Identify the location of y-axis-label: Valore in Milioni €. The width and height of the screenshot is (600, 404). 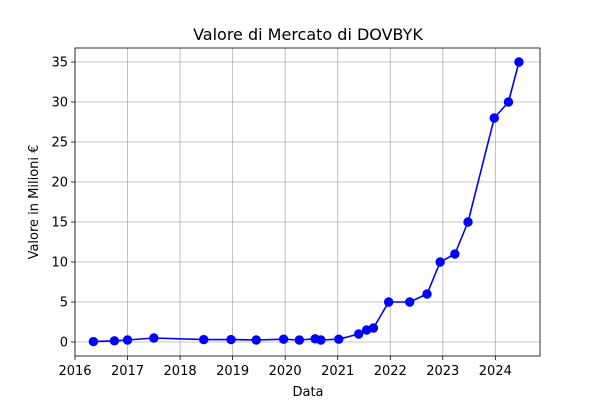
(34, 202).